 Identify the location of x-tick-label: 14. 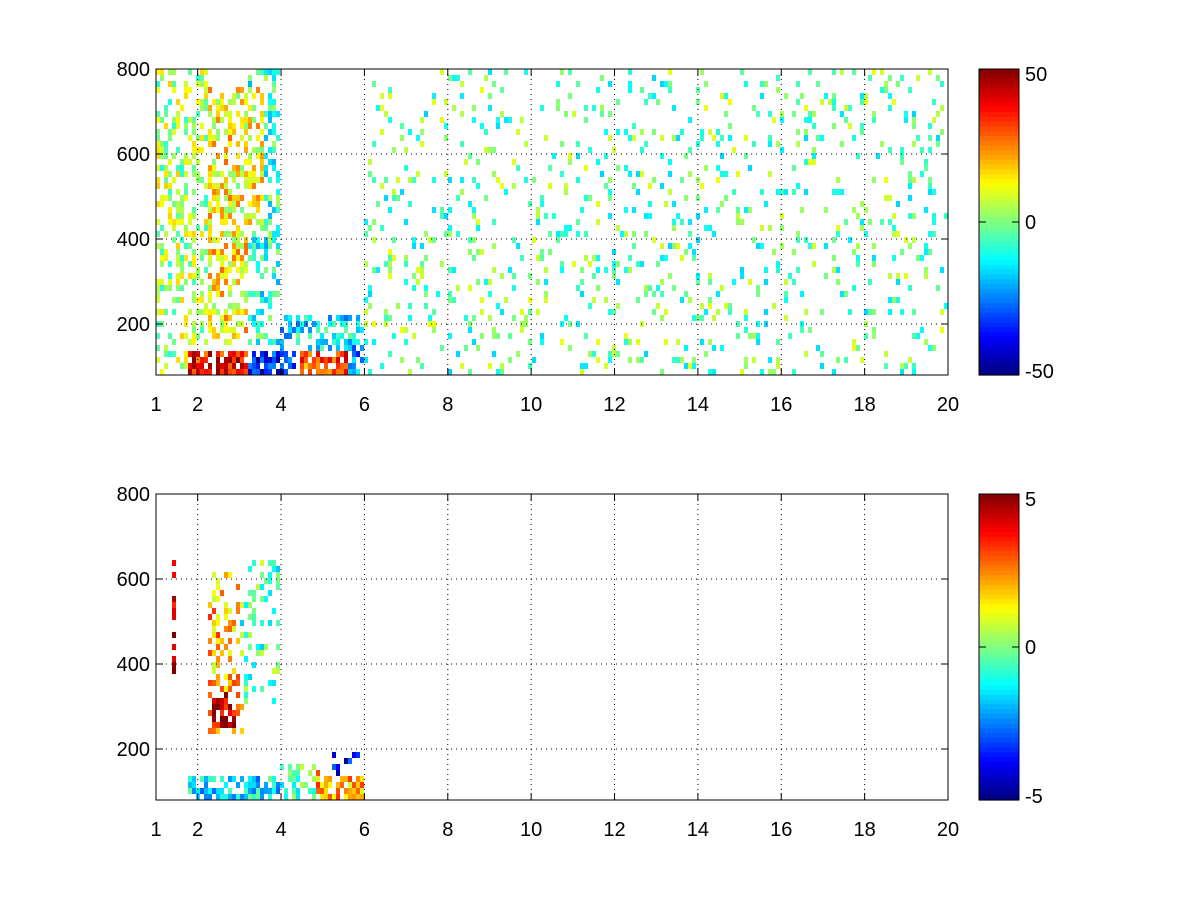
(698, 405).